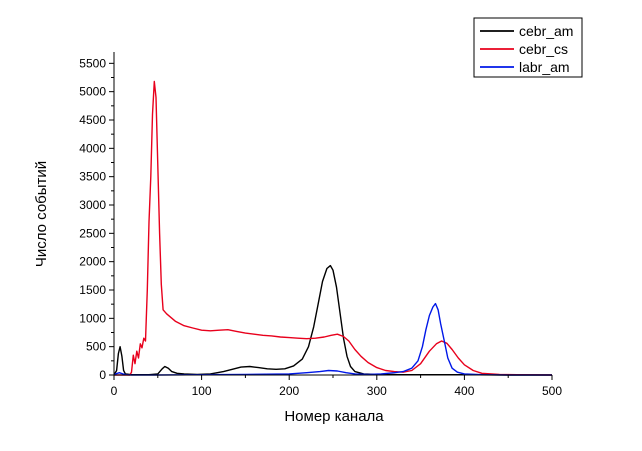 The width and height of the screenshot is (642, 451). Describe the element at coordinates (544, 67) in the screenshot. I see `legend-label-labr_am: labr_am` at that location.